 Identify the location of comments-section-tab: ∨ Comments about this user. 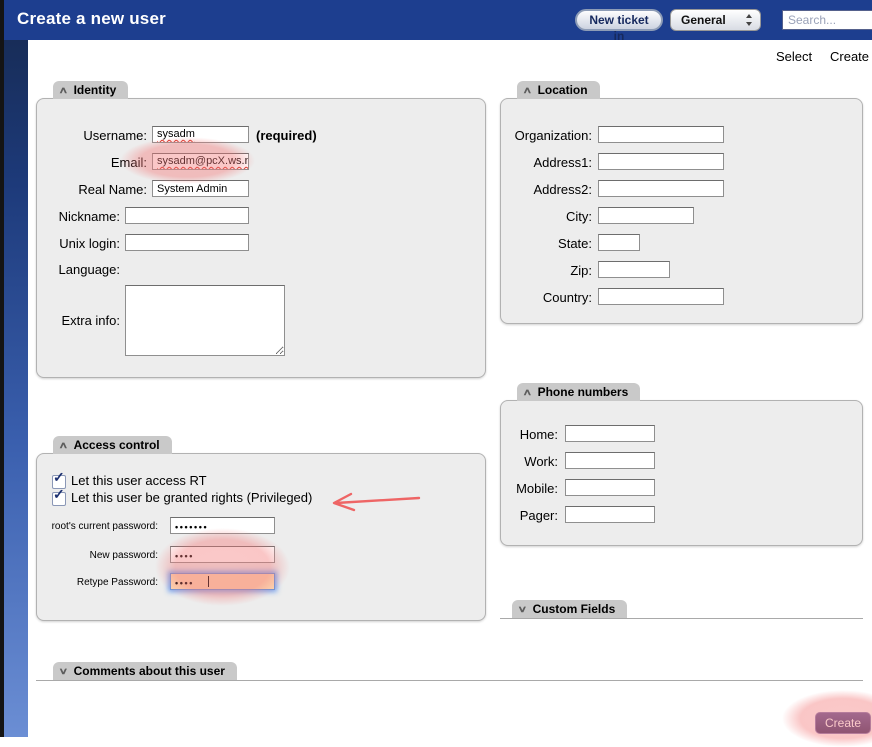
(145, 671).